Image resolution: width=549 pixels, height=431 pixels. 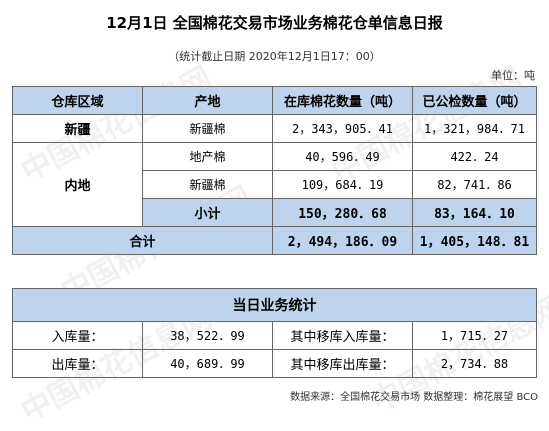 What do you see at coordinates (77, 184) in the screenshot?
I see `region-neidi: 内地` at bounding box center [77, 184].